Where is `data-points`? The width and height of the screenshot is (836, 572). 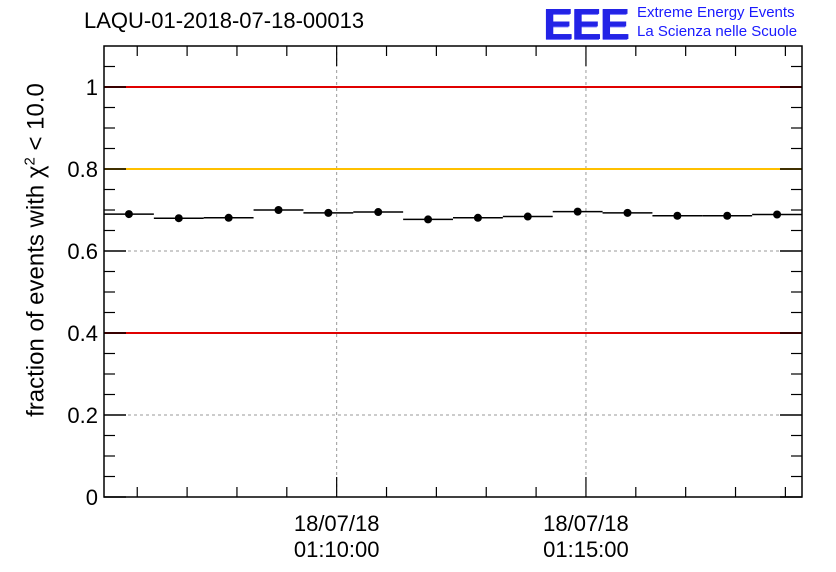 data-points is located at coordinates (453, 215).